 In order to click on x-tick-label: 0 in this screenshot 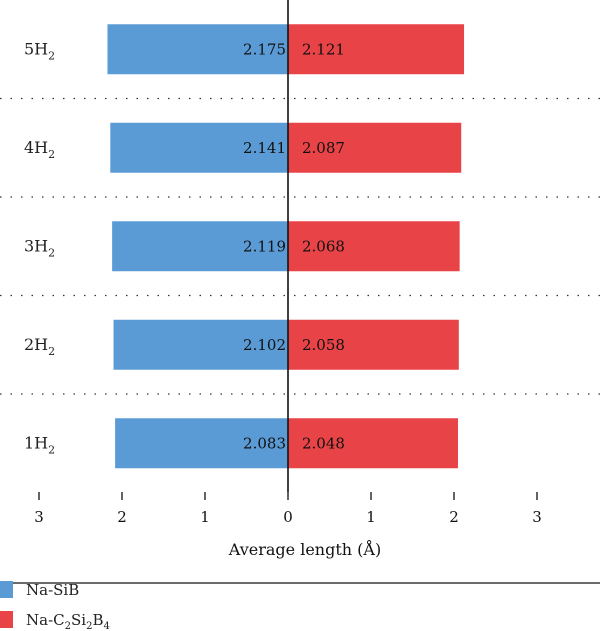, I will do `click(288, 517)`.